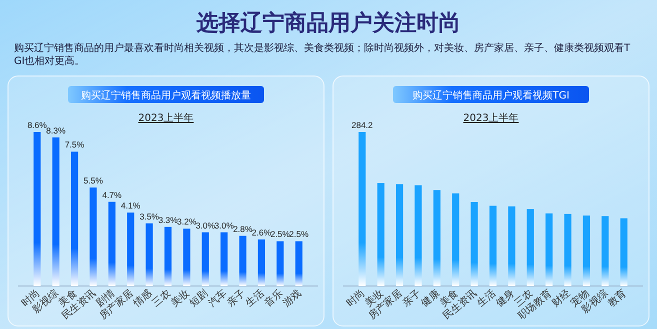 This screenshot has height=329, width=657. Describe the element at coordinates (130, 205) in the screenshot. I see `data-label: 4.1%` at that location.